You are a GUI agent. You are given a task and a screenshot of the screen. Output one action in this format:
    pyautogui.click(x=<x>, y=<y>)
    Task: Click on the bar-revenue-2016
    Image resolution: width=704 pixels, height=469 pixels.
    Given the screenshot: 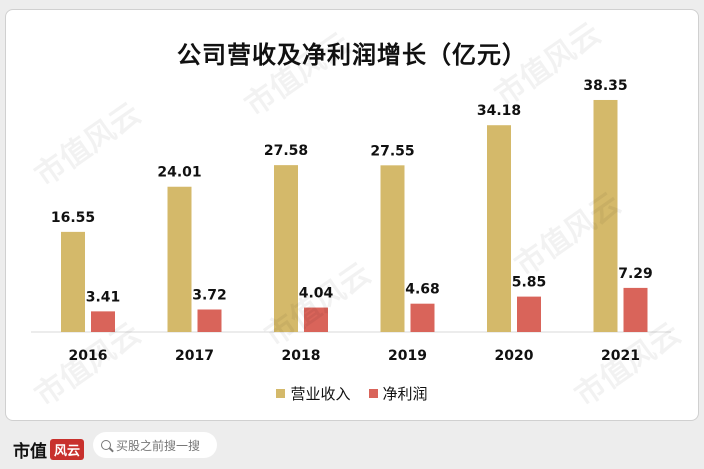 What is the action you would take?
    pyautogui.click(x=73, y=281)
    